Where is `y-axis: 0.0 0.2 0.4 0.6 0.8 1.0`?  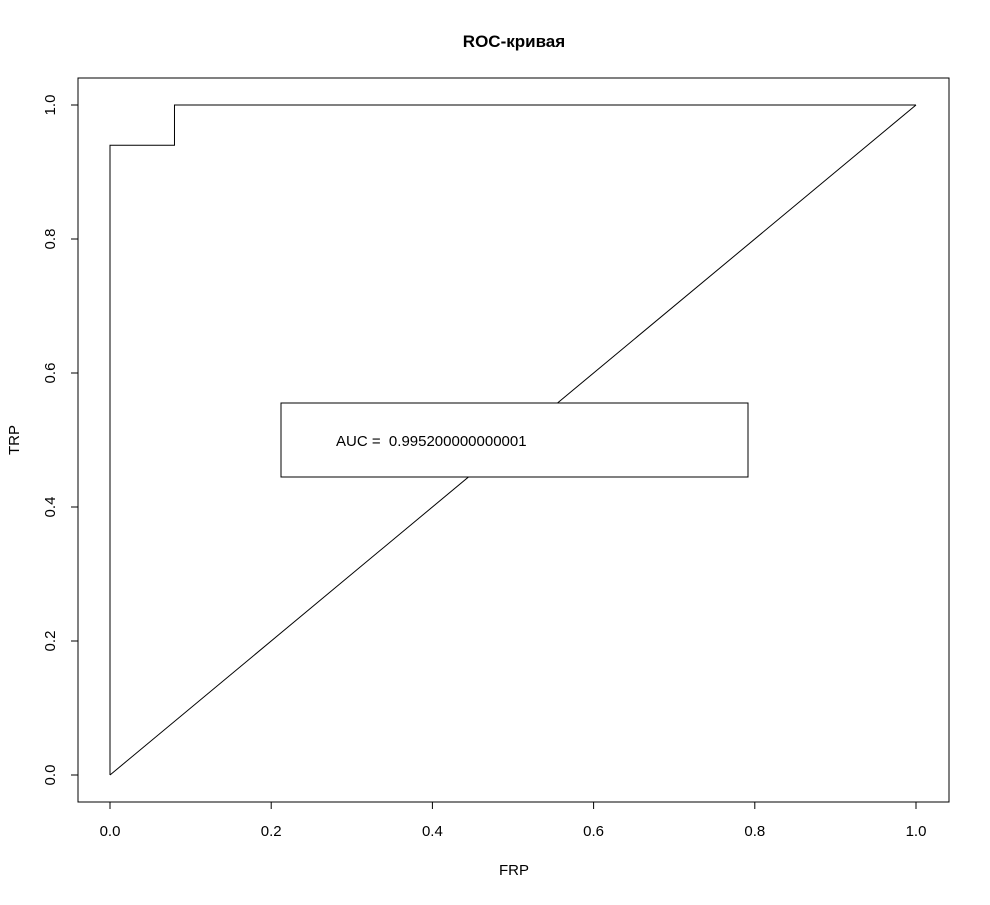 y-axis: 0.0 0.2 0.4 0.6 0.8 1.0 is located at coordinates (60, 440).